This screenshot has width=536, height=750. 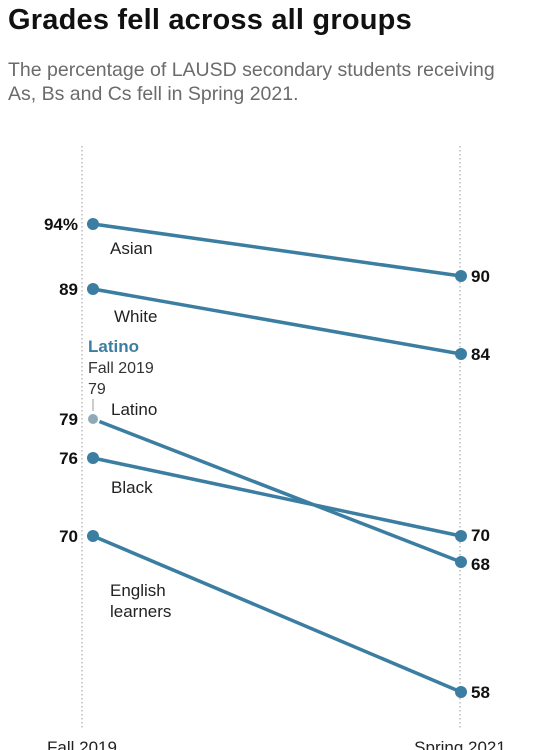 I want to click on annotation-layer: Latino Fall 2019 79, so click(x=121, y=374).